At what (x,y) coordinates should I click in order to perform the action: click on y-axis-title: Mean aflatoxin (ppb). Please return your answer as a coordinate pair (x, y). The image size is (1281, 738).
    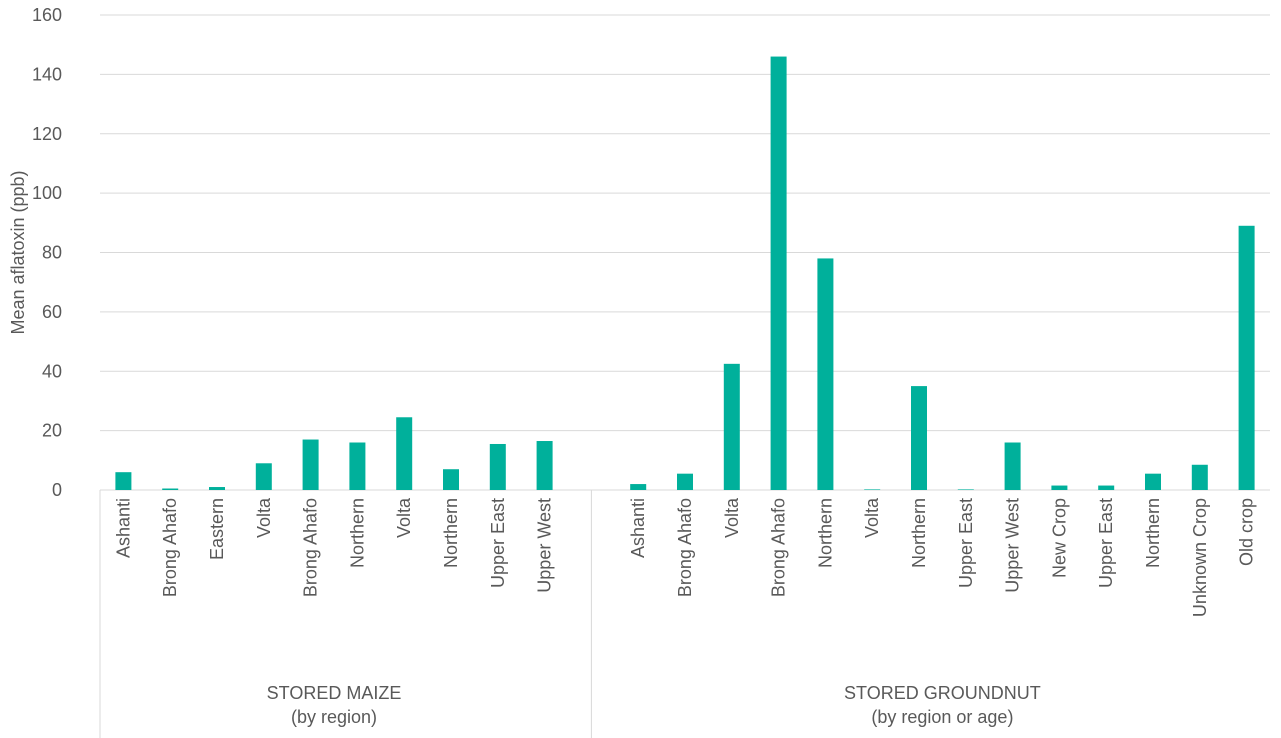
    Looking at the image, I should click on (18, 252).